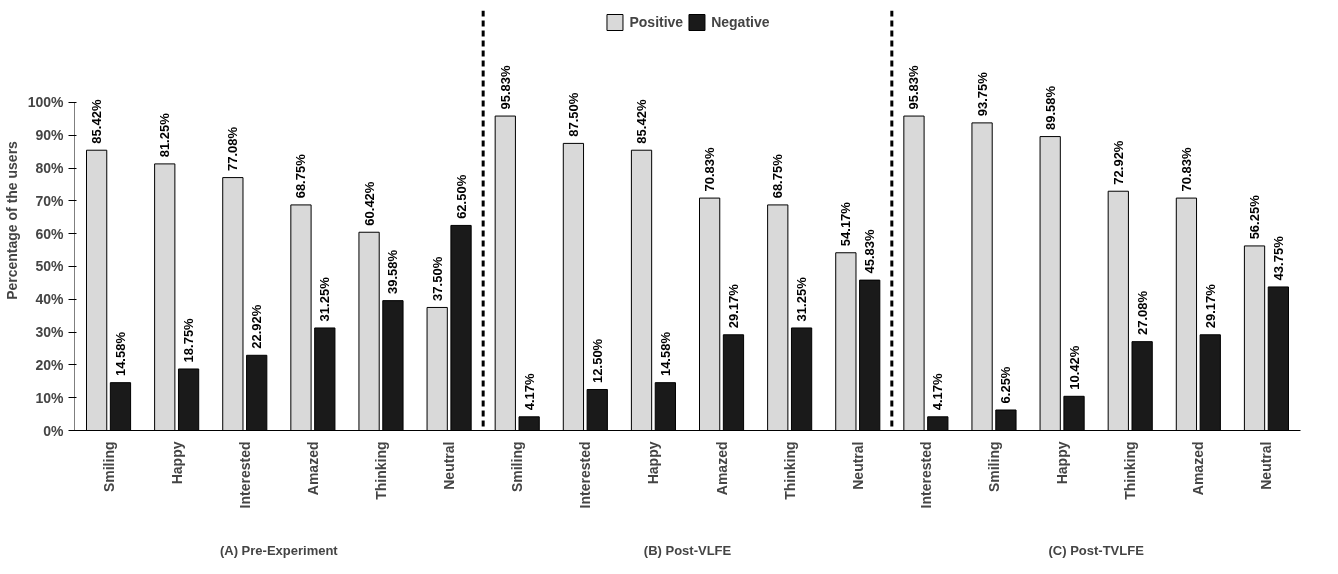  I want to click on data-label: 81.25%, so click(165, 135).